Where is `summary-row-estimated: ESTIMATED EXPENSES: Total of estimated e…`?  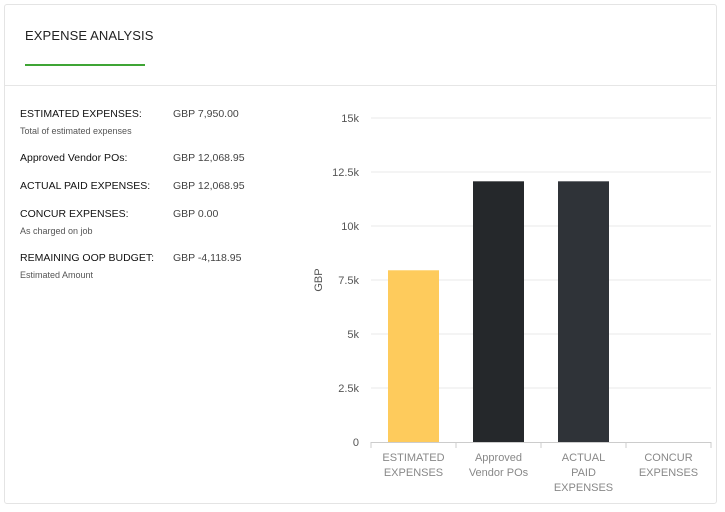 summary-row-estimated: ESTIMATED EXPENSES: Total of estimated e… is located at coordinates (160, 122).